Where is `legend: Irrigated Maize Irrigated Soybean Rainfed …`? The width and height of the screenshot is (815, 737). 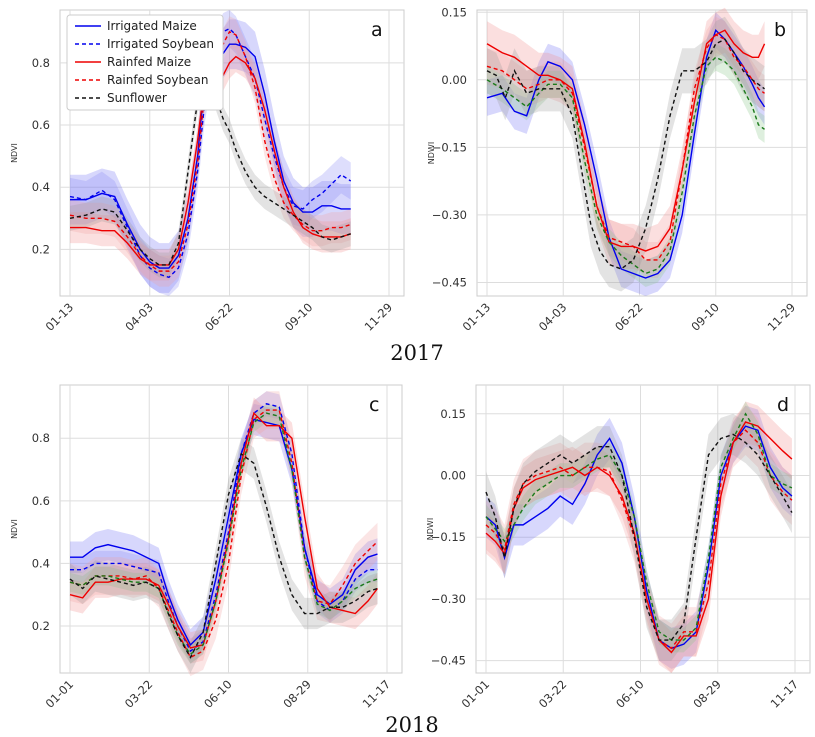 legend: Irrigated Maize Irrigated Soybean Rainfed … is located at coordinates (145, 62).